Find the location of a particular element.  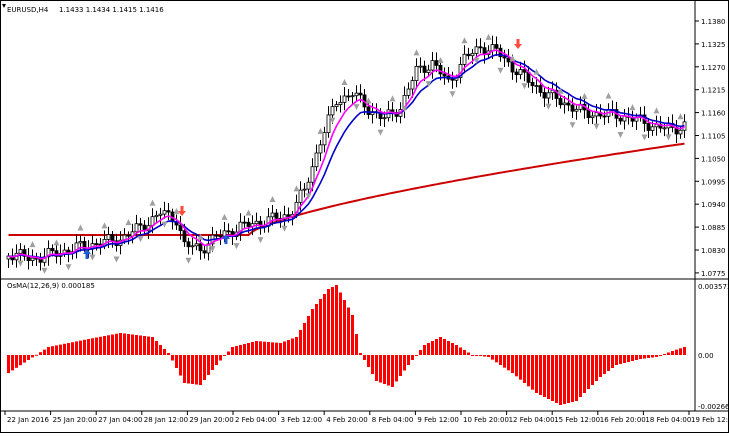

time-tick-label: 4 Feb 20:00 is located at coordinates (346, 420).